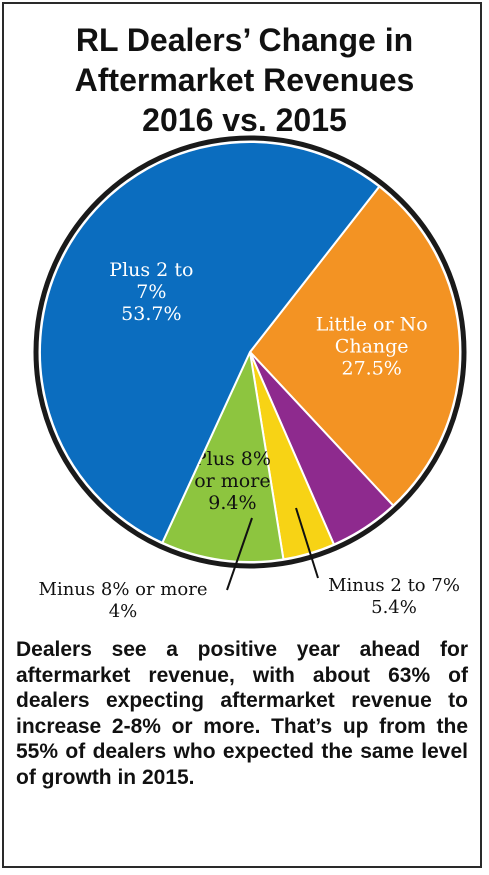 Image resolution: width=489 pixels, height=875 pixels. What do you see at coordinates (394, 585) in the screenshot?
I see `label-minus-2-to-7-name: Minus 2 to 7%` at bounding box center [394, 585].